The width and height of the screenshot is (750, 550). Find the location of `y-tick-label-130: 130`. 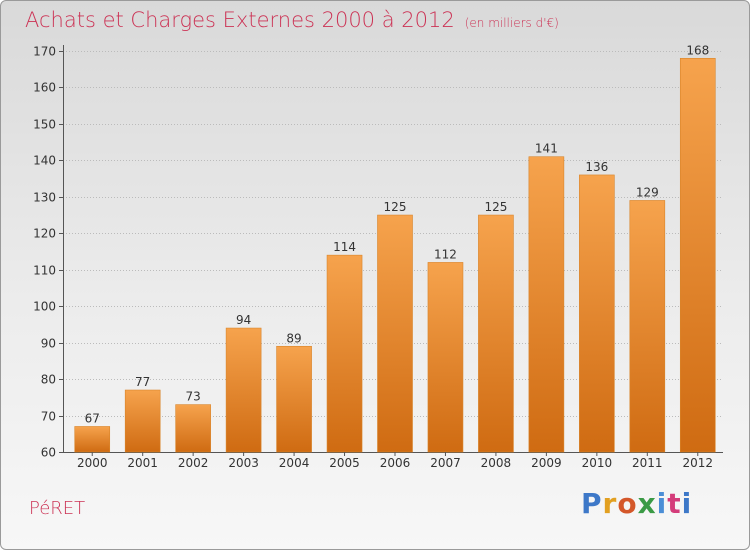

y-tick-label-130: 130 is located at coordinates (44, 198).